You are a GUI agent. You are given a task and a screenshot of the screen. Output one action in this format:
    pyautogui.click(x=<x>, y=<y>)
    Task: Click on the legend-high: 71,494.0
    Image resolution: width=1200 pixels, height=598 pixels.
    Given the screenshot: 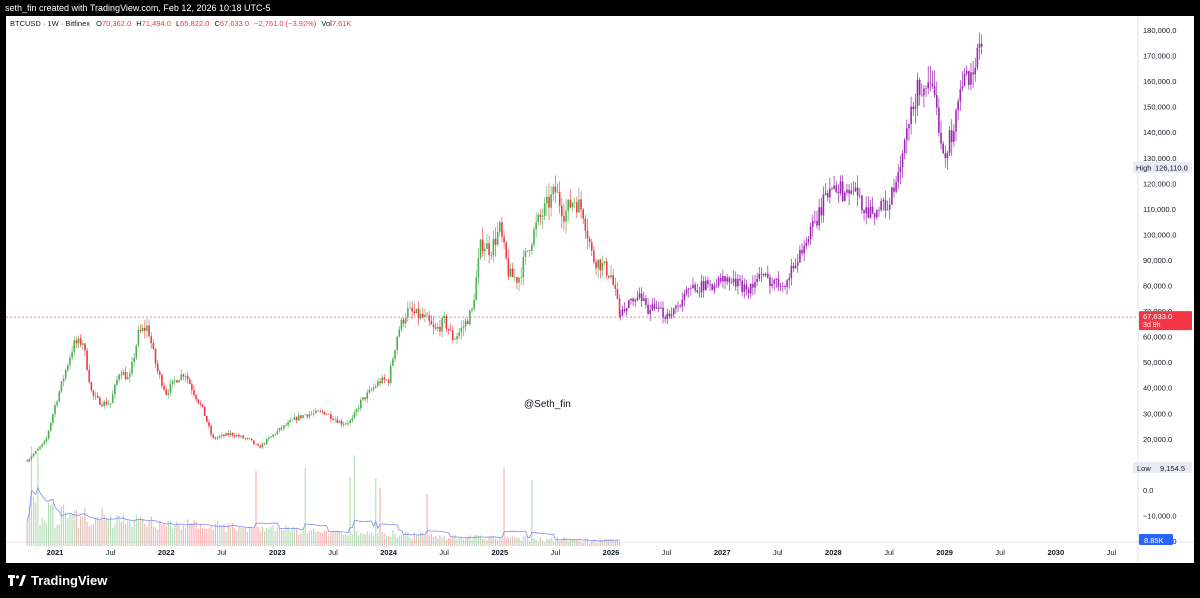 What is the action you would take?
    pyautogui.click(x=156, y=23)
    